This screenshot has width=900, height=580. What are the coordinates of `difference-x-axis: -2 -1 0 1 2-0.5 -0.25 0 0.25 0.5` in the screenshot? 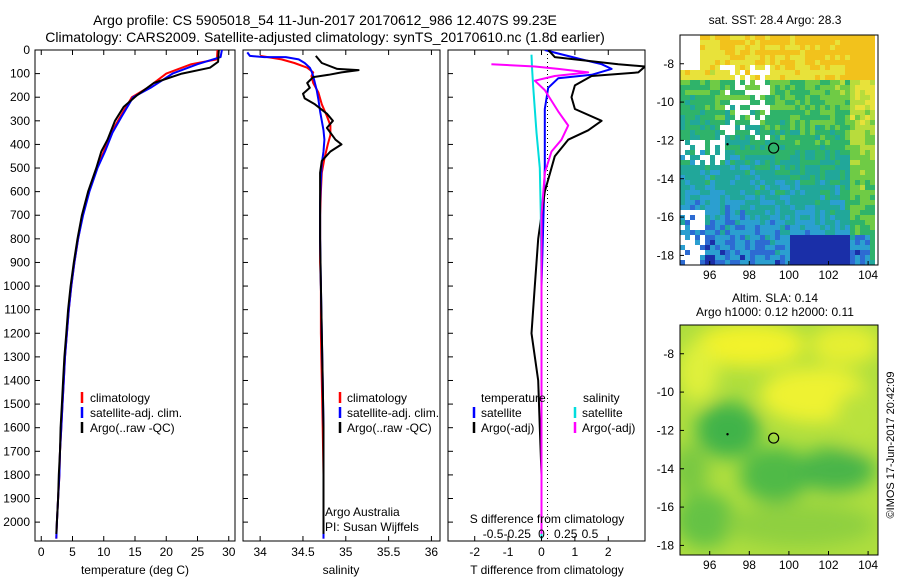 It's located at (540, 304).